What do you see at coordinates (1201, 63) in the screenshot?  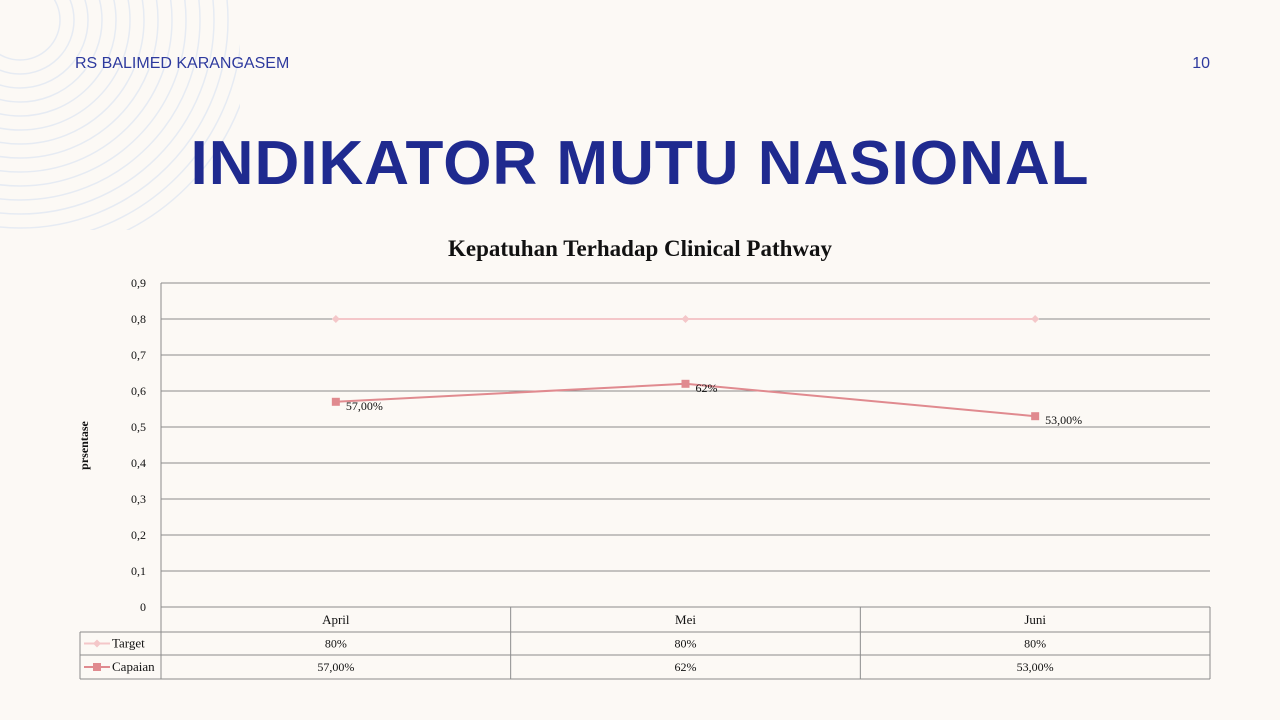 I see `page-number: 10` at bounding box center [1201, 63].